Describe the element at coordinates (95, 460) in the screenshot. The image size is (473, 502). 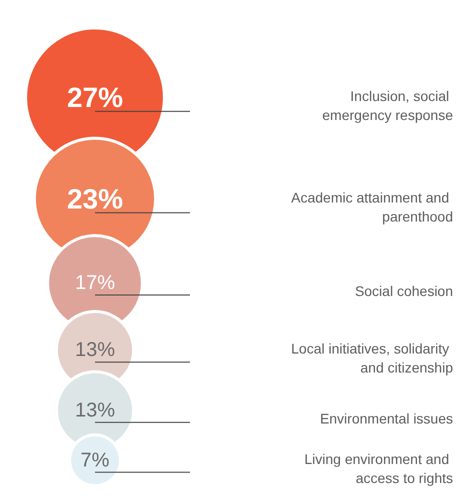
I see `data-label: 7%` at that location.